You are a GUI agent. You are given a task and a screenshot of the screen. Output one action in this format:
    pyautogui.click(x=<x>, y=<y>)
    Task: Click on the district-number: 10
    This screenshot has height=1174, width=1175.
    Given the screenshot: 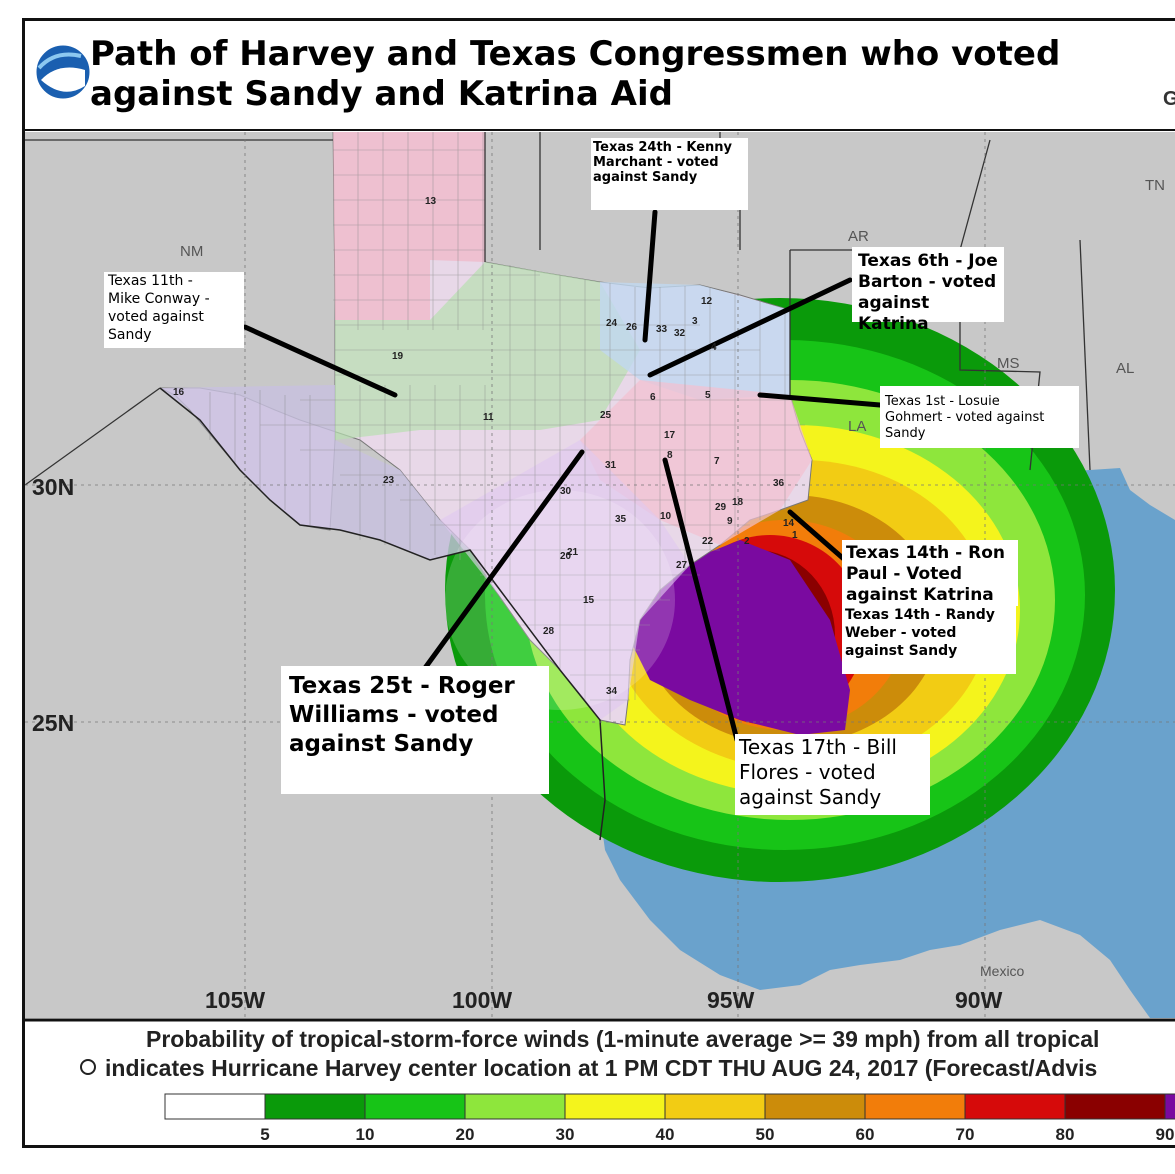 What is the action you would take?
    pyautogui.click(x=666, y=516)
    